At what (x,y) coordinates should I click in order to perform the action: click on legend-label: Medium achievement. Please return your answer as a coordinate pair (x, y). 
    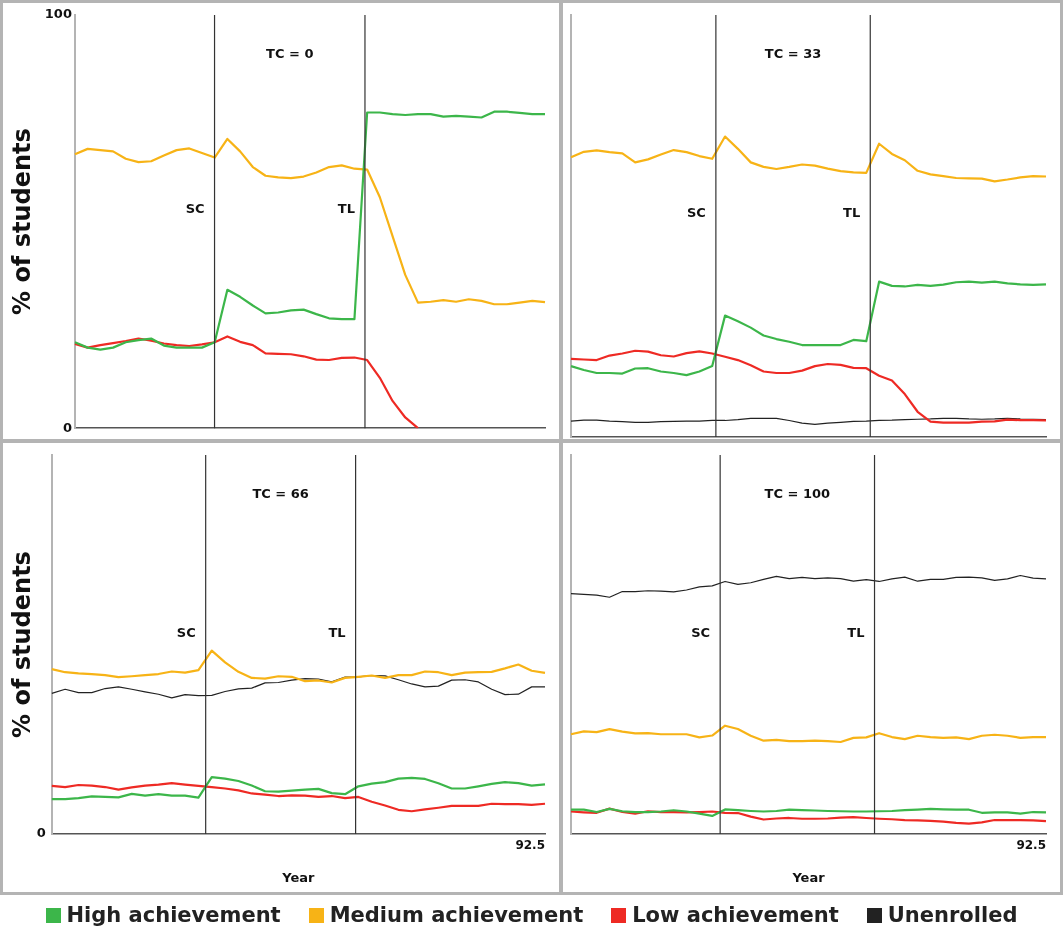
    Looking at the image, I should click on (456, 915).